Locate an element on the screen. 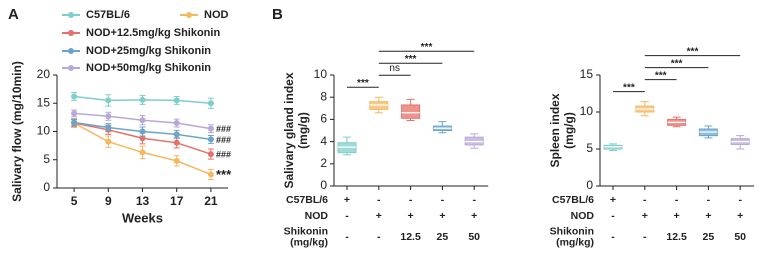 The image size is (780, 253). x-tick-label: 17 is located at coordinates (177, 201).